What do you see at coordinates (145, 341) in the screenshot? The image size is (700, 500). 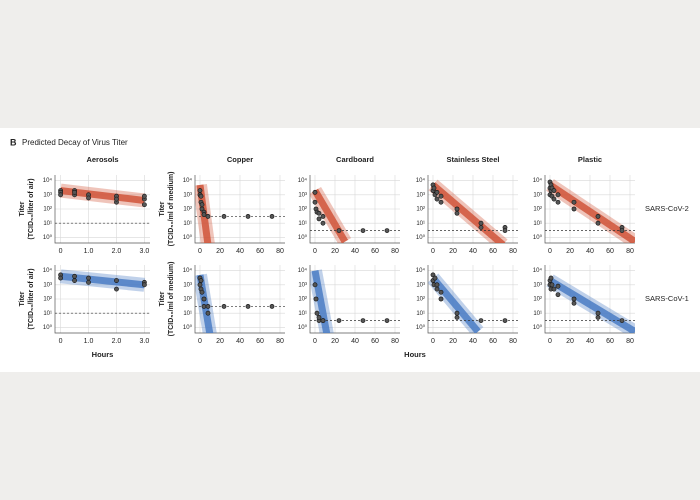 I see `x-tick-label: 3.0` at bounding box center [145, 341].